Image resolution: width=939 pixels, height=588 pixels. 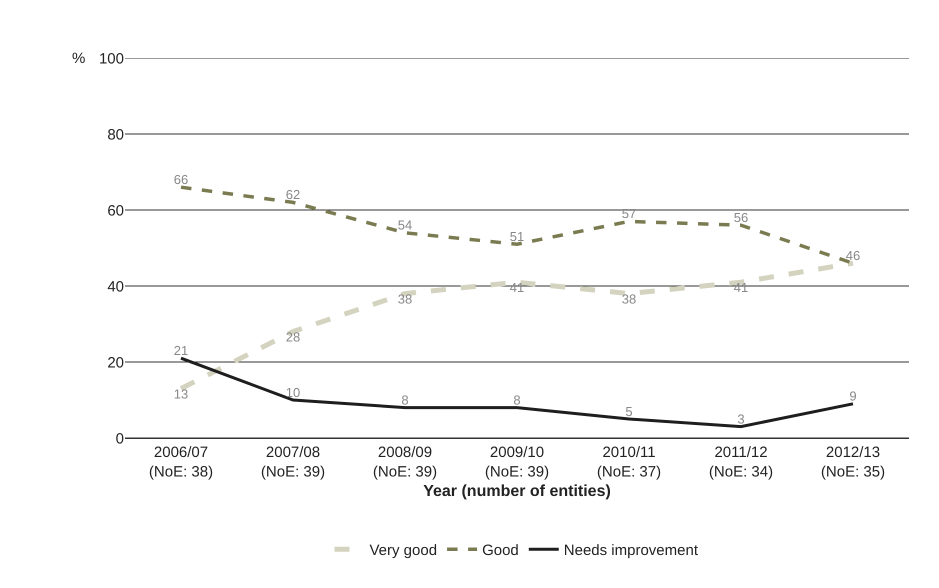 What do you see at coordinates (631, 551) in the screenshot?
I see `legend-label: Needs improvement` at bounding box center [631, 551].